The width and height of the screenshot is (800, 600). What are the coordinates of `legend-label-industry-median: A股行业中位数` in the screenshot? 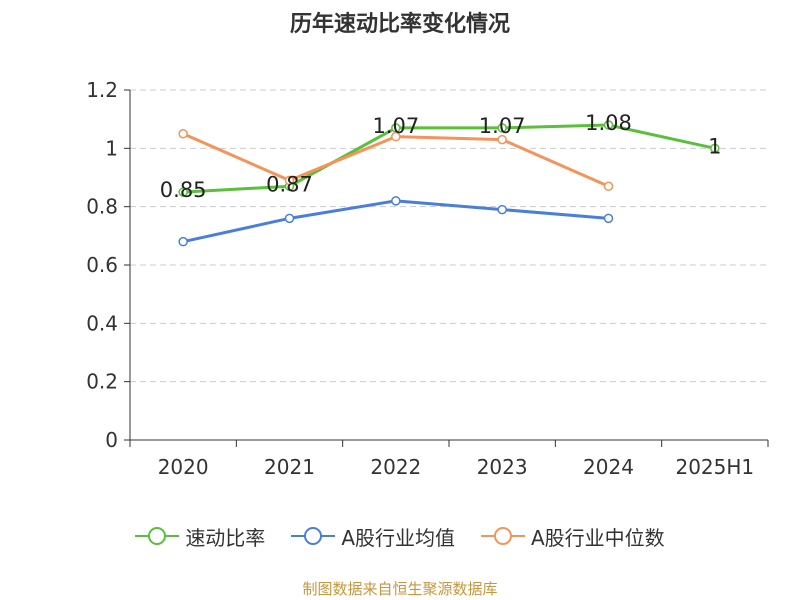 It's located at (598, 537).